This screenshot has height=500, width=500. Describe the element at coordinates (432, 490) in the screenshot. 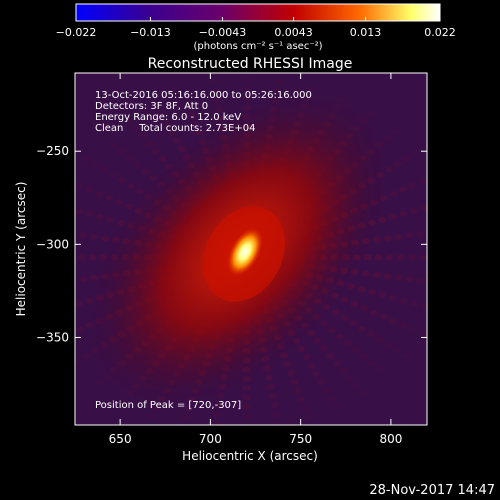

I see `footer-timestamp: 28-Nov-2017 14:47` at that location.